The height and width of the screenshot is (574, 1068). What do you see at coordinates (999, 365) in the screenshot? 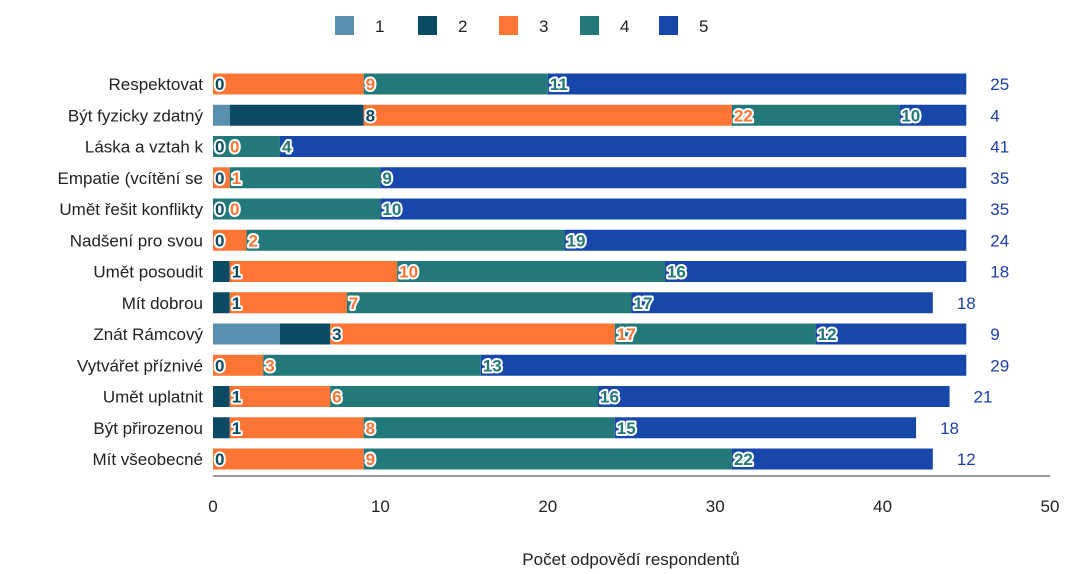
I see `total-value-label: 29` at bounding box center [999, 365].